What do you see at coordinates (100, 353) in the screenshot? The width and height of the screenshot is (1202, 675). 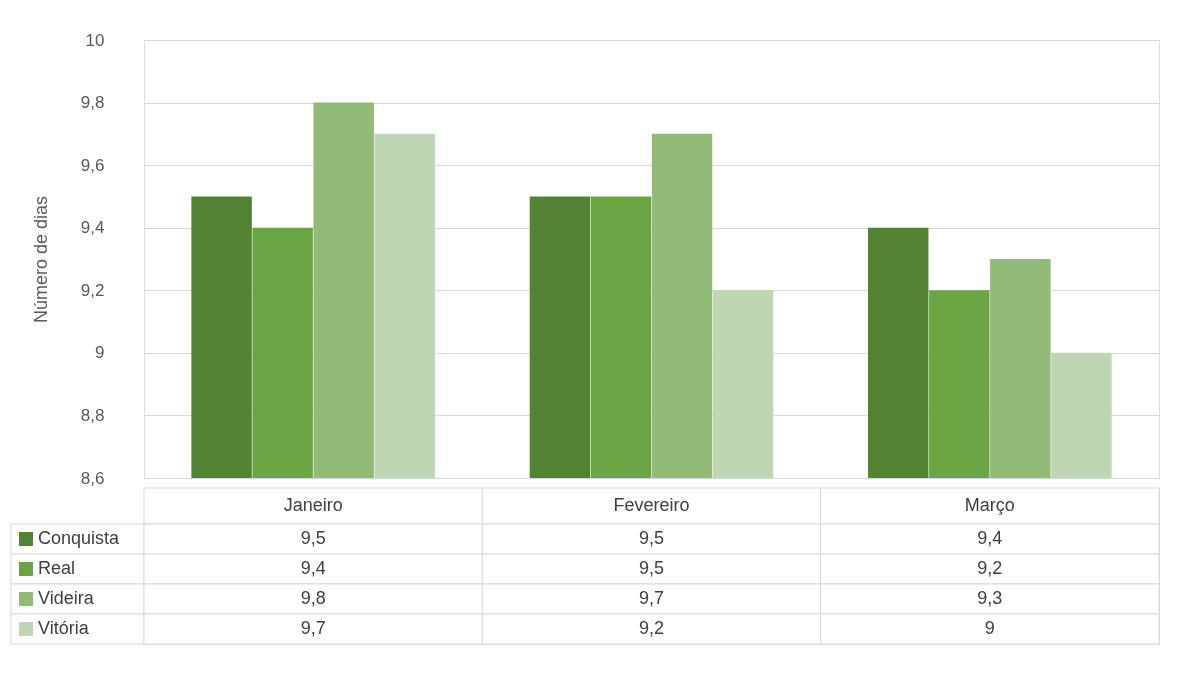 I see `y-tick-label: 9` at bounding box center [100, 353].